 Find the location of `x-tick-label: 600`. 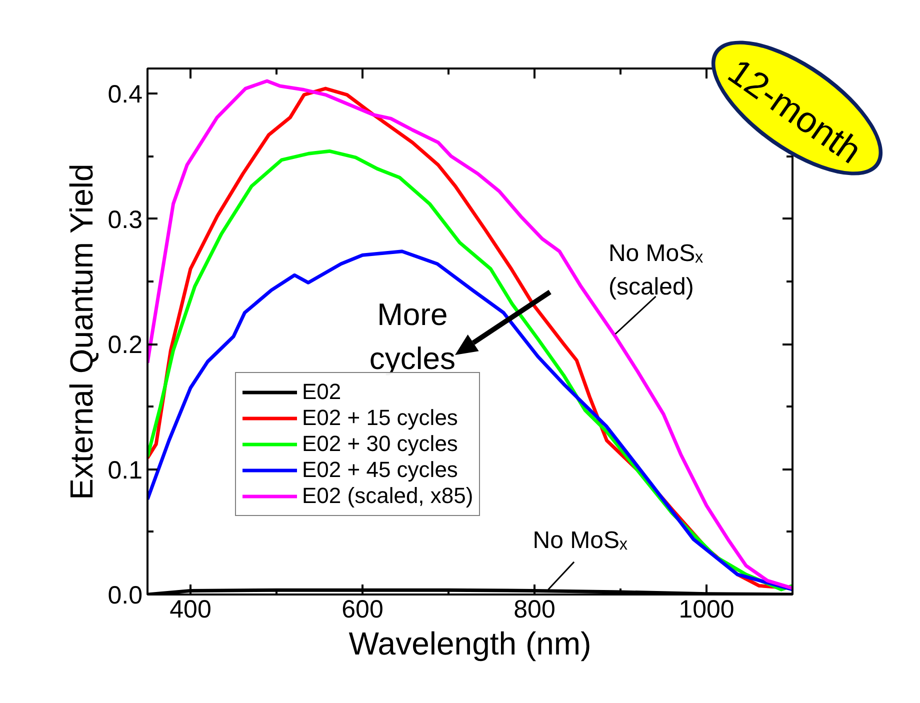

x-tick-label: 600 is located at coordinates (363, 610).